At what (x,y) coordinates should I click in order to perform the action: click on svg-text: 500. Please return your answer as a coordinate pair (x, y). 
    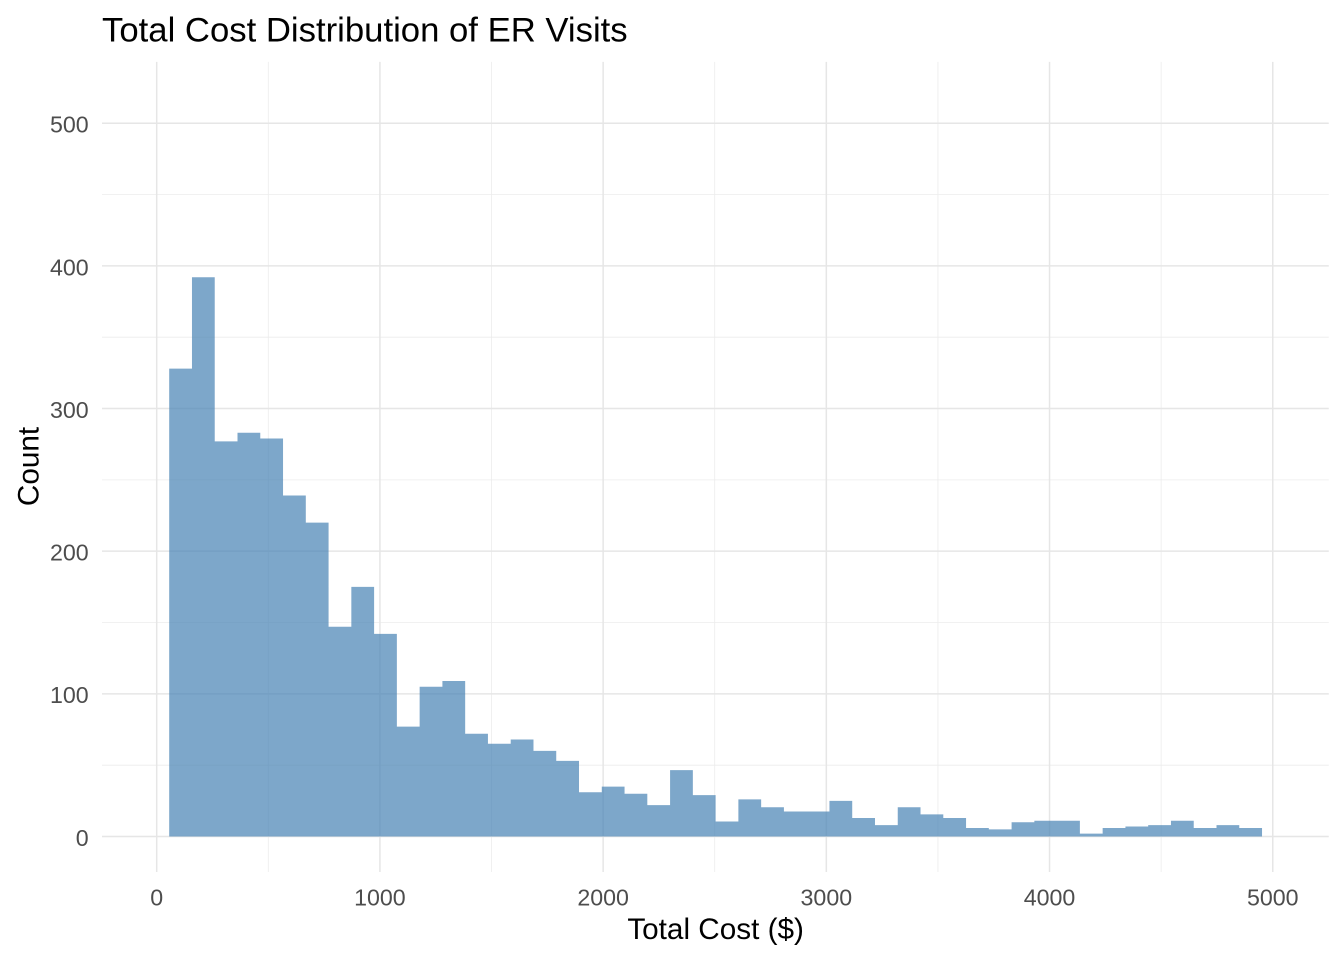
    Looking at the image, I should click on (69, 125).